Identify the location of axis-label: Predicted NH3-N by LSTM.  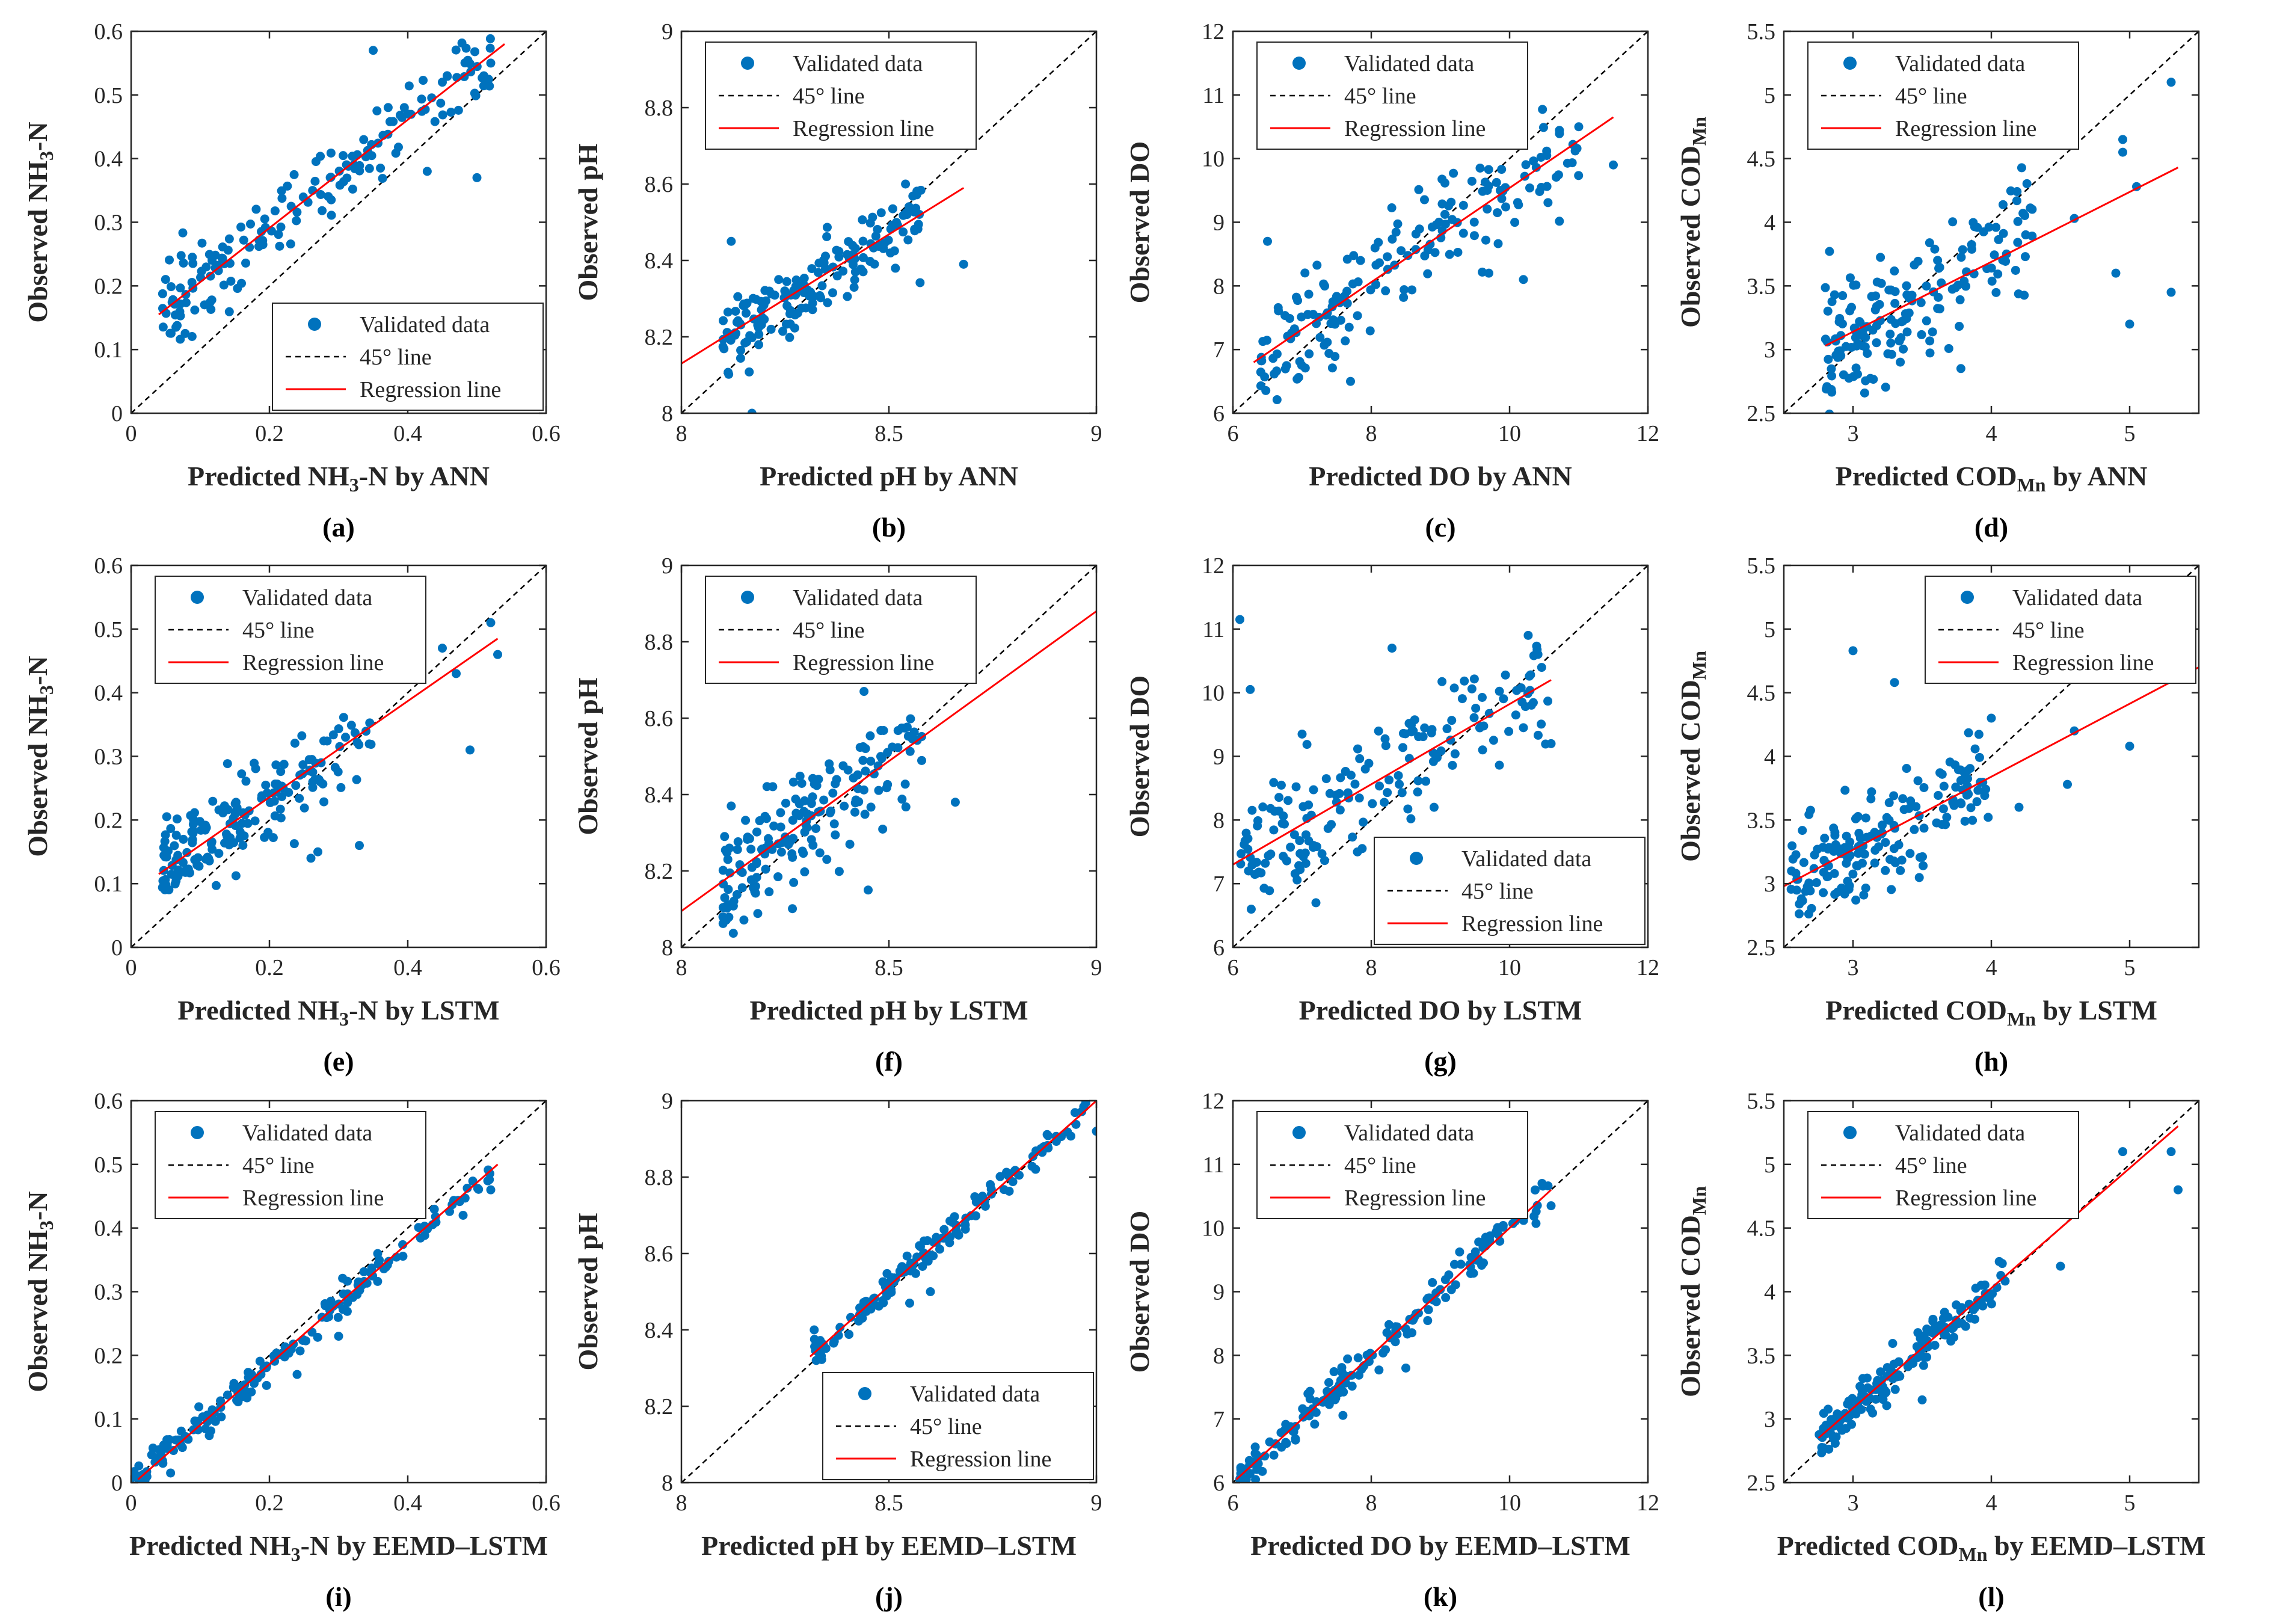
(338, 1012).